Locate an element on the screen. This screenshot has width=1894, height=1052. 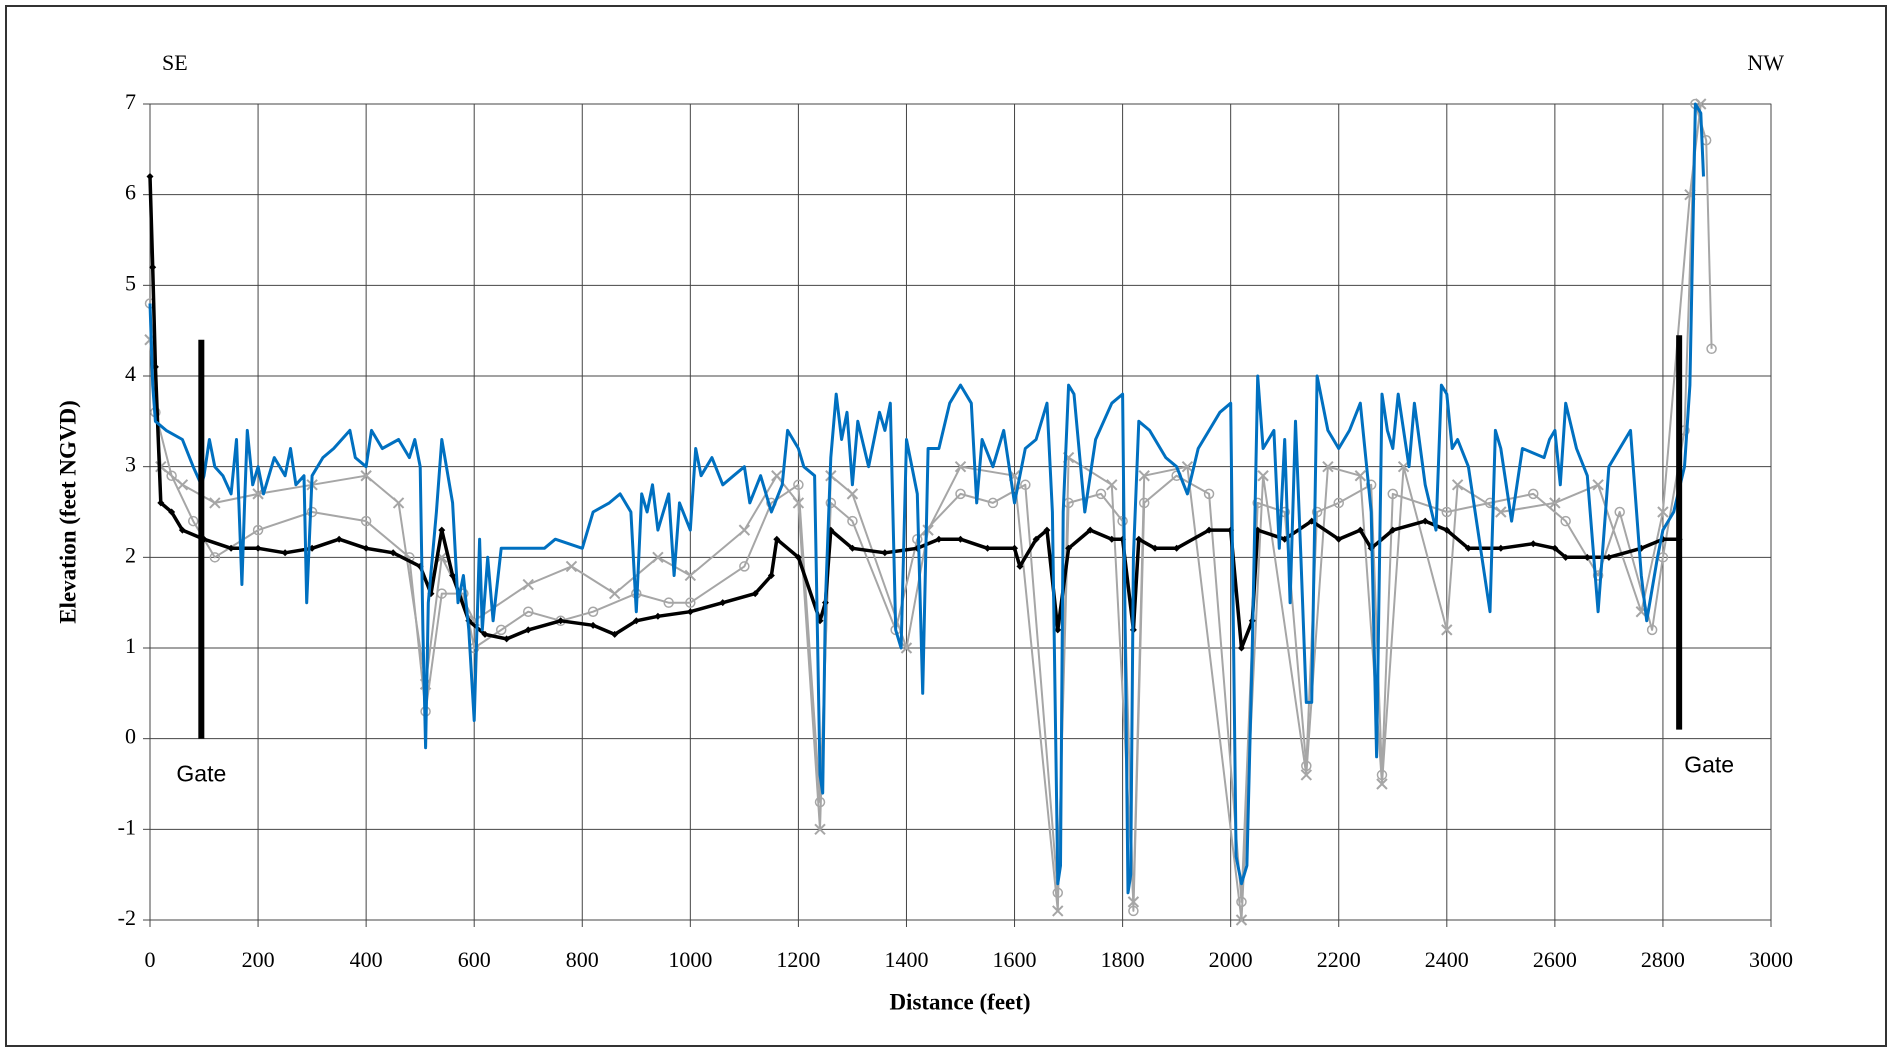
y-axis-label: Elevation (feet NGVD) is located at coordinates (67, 512).